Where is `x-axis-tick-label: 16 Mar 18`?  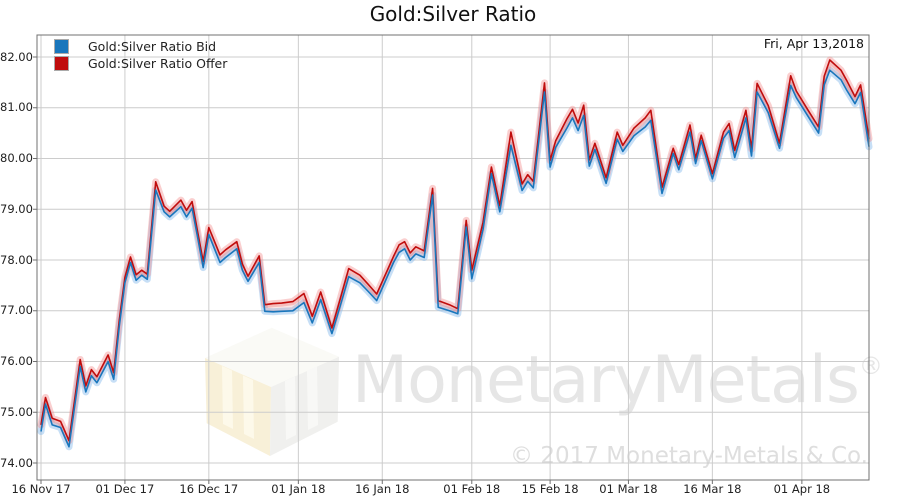 x-axis-tick-label: 16 Mar 18 is located at coordinates (712, 489).